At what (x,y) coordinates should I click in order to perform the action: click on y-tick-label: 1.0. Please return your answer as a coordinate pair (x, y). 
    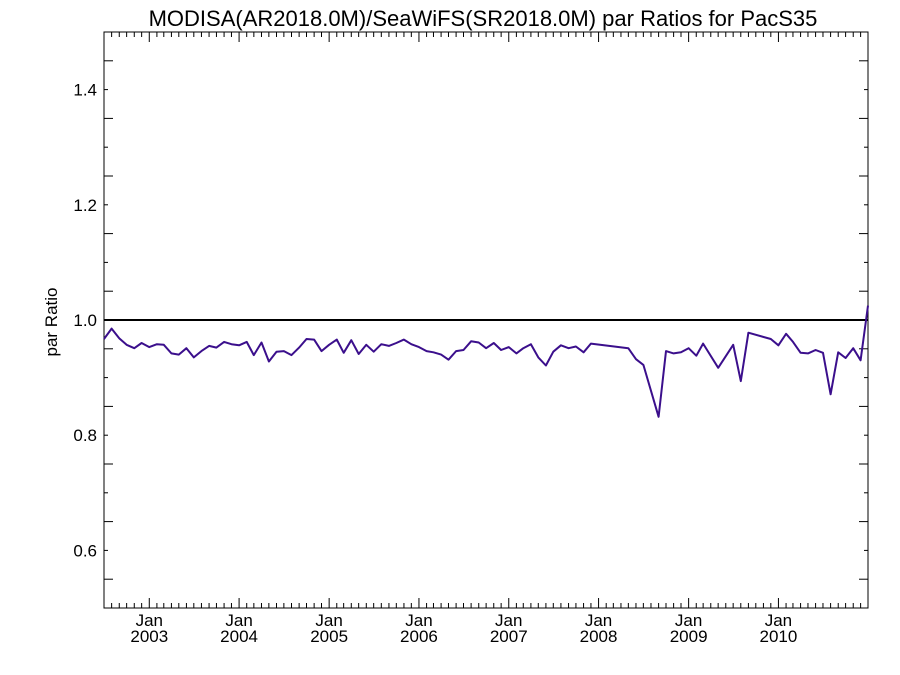
    Looking at the image, I should click on (85, 320).